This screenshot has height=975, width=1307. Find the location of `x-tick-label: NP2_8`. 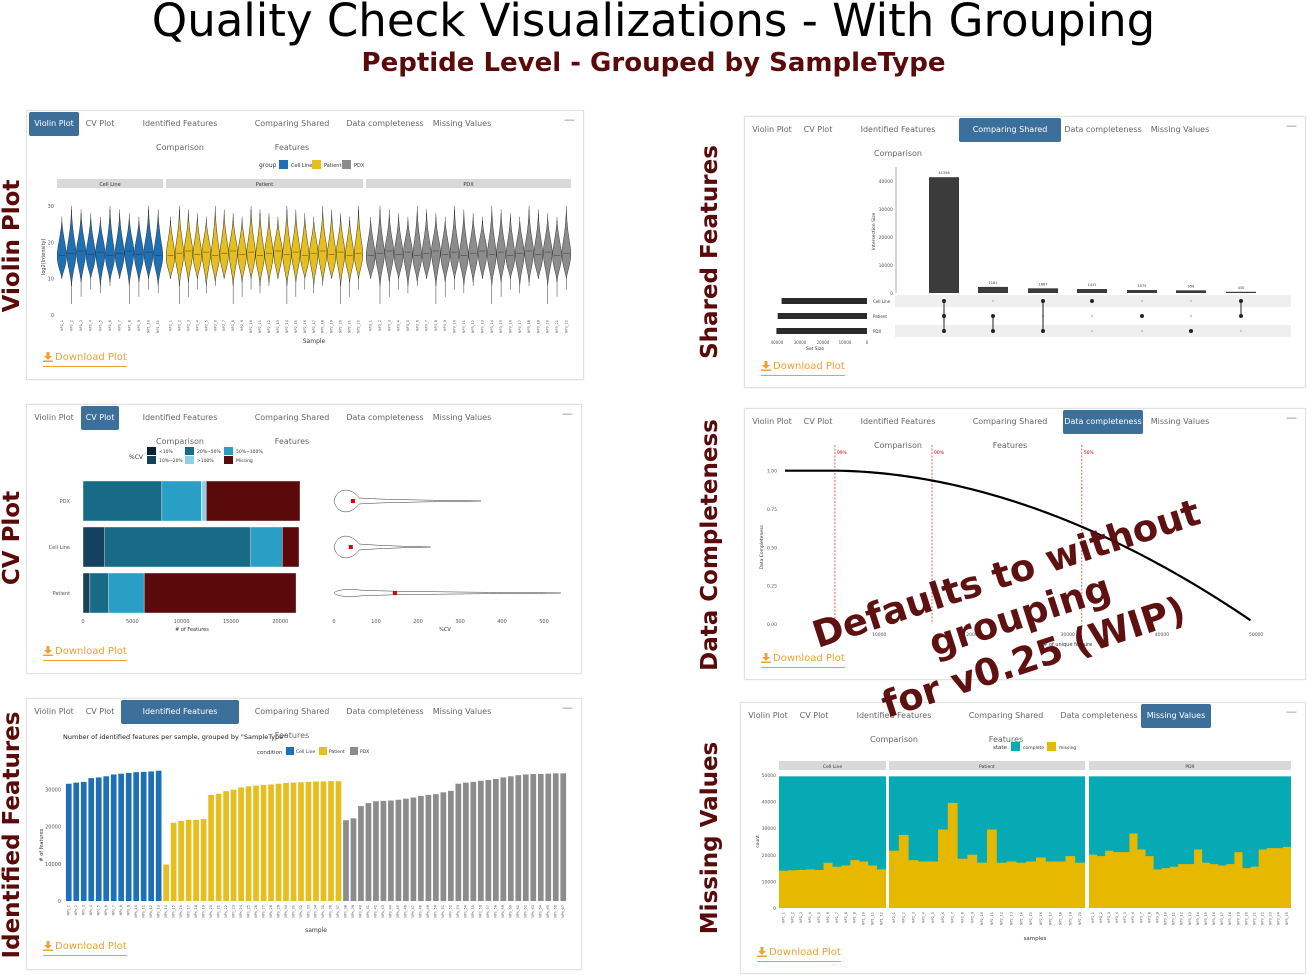

x-tick-label: NP2_8 is located at coordinates (233, 325).